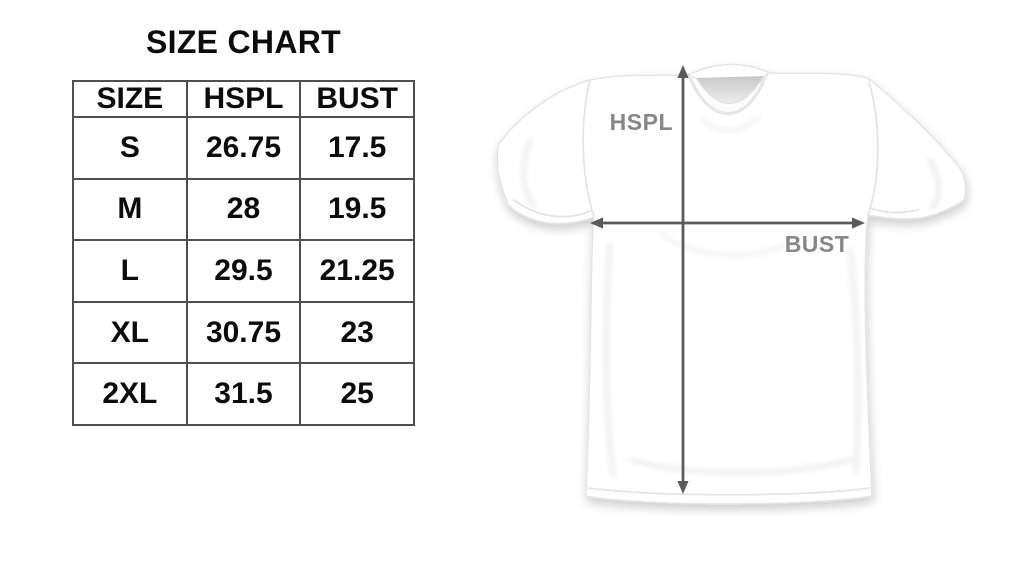 The image size is (1024, 573). I want to click on table-row: M 28 19.5, so click(243, 209).